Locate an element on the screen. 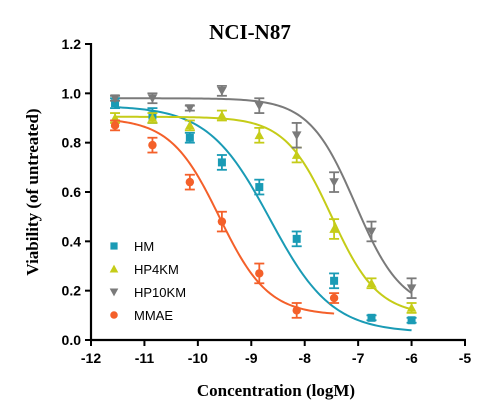  legend: HM HP4KM HP10KM MMAE is located at coordinates (147, 281).